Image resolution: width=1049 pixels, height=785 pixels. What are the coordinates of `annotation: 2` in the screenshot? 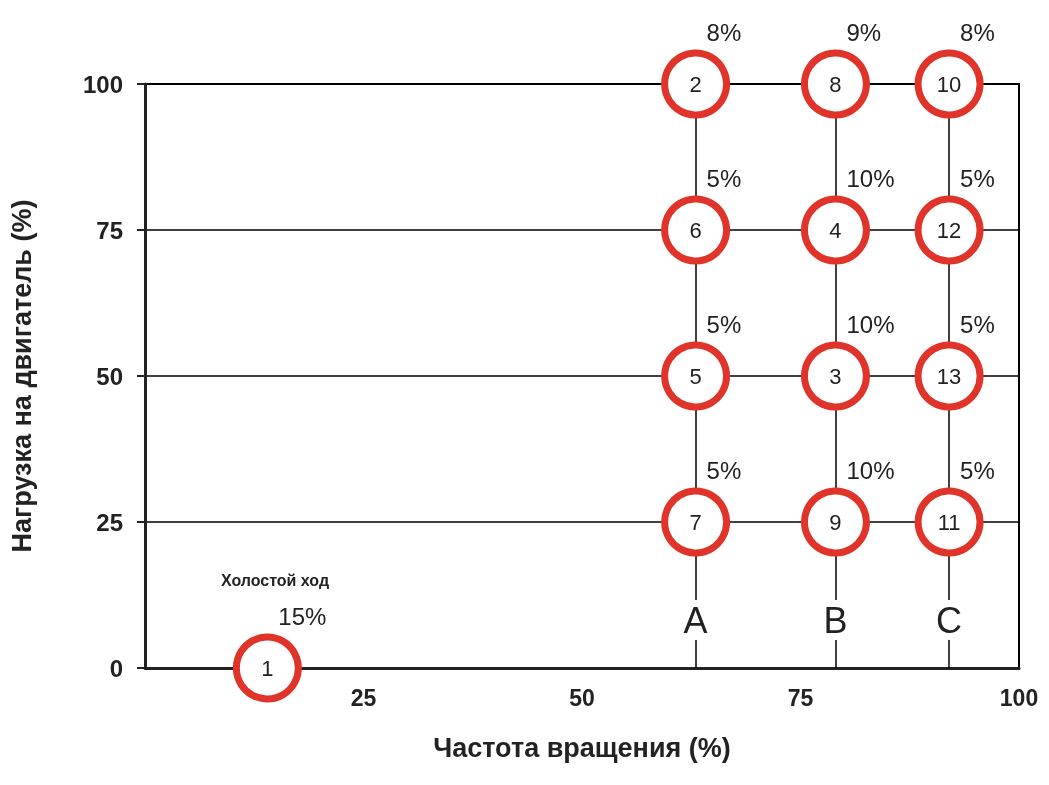 It's located at (695, 84).